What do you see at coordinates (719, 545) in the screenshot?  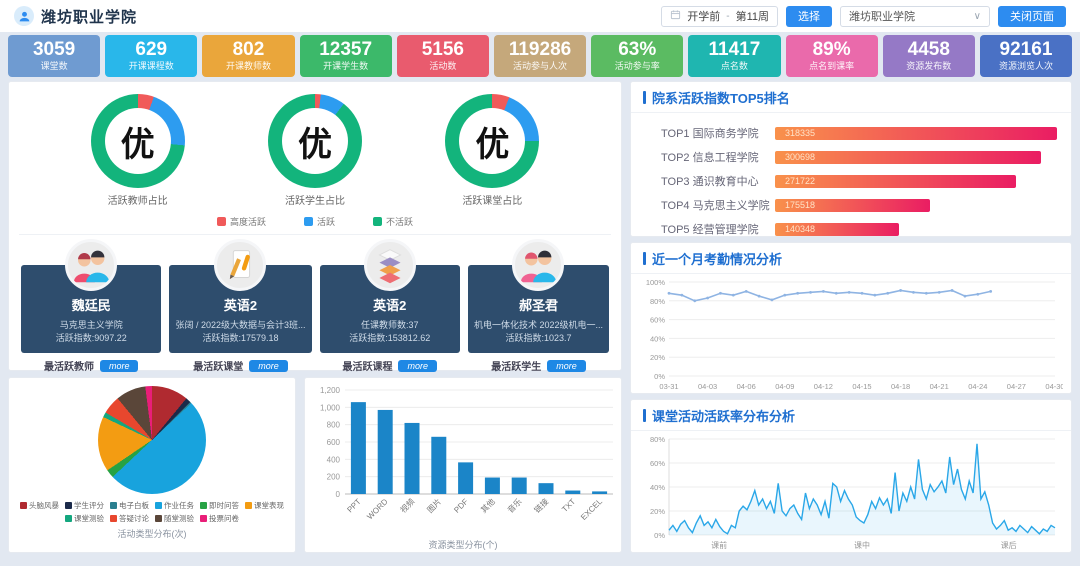 I see `svg-text: 课前` at bounding box center [719, 545].